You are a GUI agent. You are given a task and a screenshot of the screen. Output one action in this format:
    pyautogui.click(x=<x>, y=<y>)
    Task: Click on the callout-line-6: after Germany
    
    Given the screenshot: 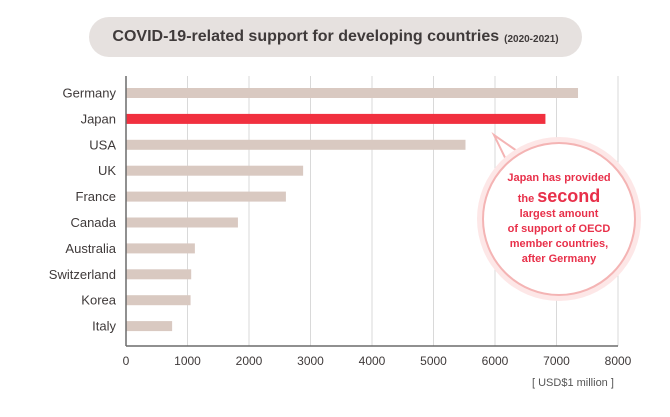 What is the action you would take?
    pyautogui.click(x=559, y=259)
    